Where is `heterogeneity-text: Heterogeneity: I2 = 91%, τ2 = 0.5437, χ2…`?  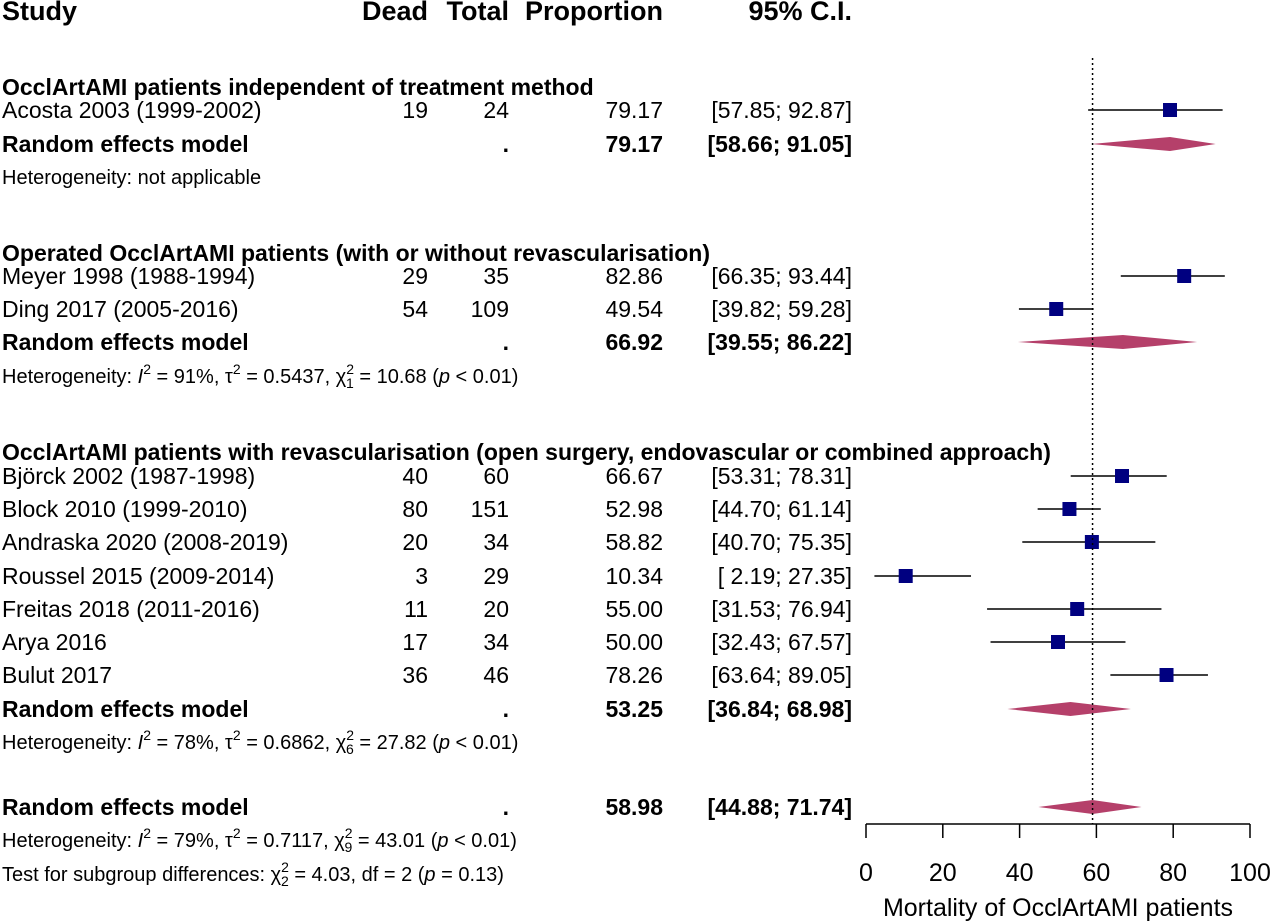 heterogeneity-text: Heterogeneity: I2 = 91%, τ2 = 0.5437, χ2… is located at coordinates (260, 376).